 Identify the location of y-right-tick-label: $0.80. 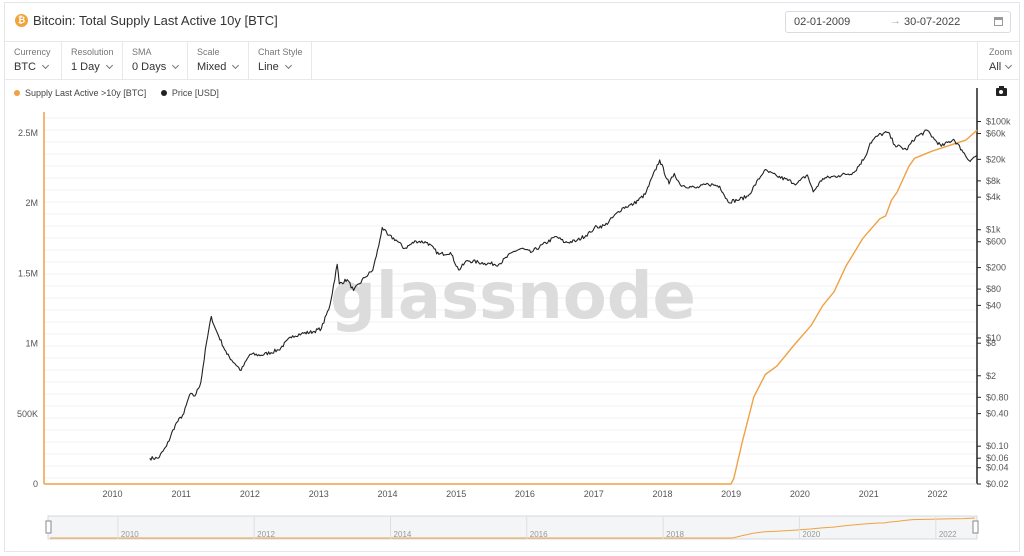
(997, 397).